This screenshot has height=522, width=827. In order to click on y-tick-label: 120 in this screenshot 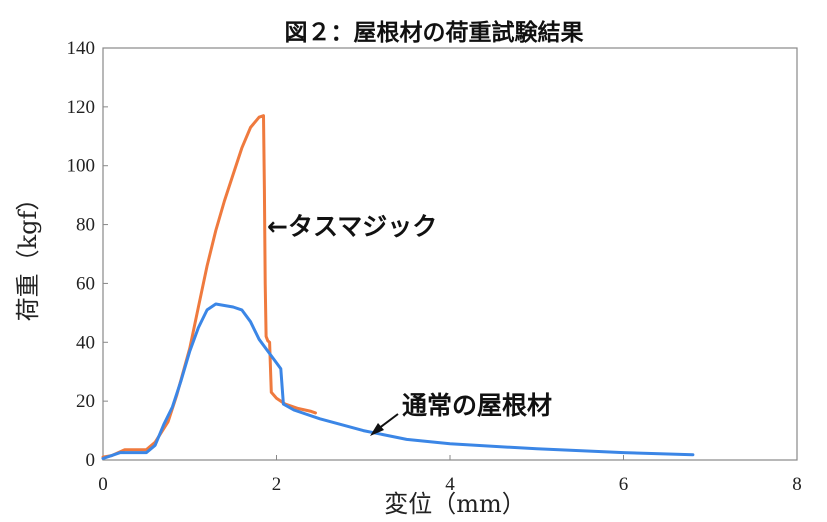, I will do `click(81, 107)`.